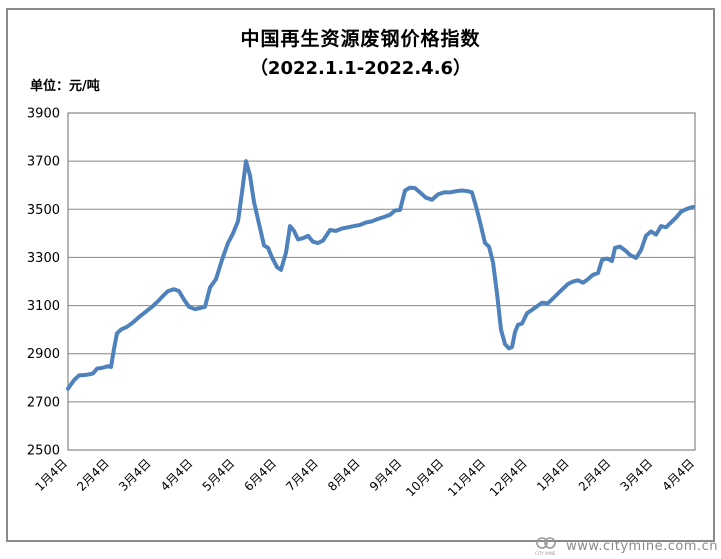 The height and width of the screenshot is (559, 721). I want to click on y-tick-label: 3300, so click(43, 258).